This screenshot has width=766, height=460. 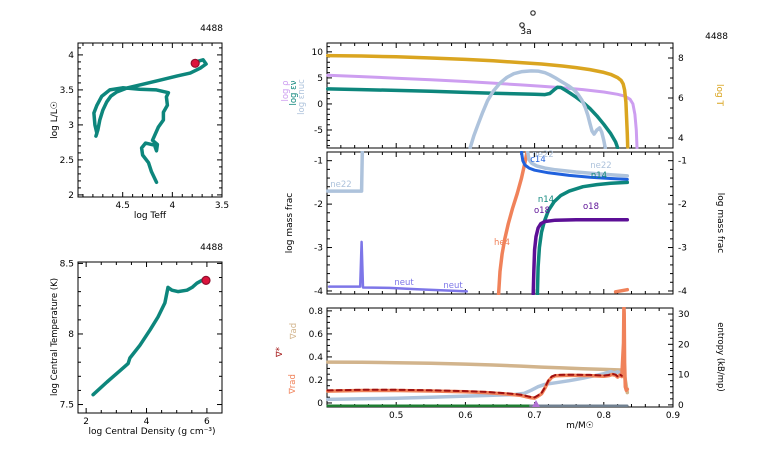 I want to click on y-tick-label: 0.8, so click(x=316, y=312).